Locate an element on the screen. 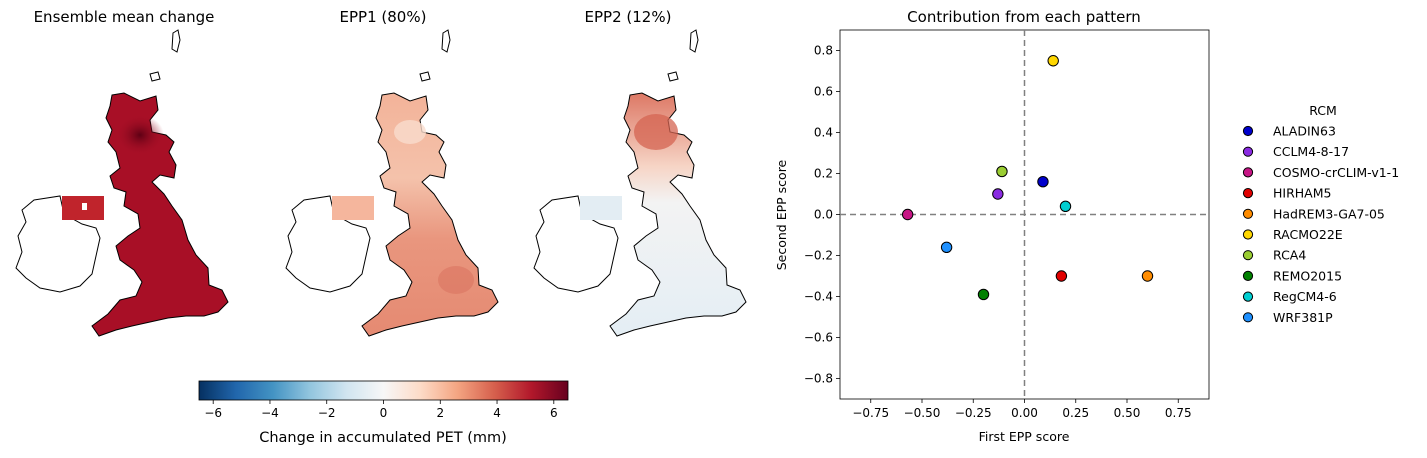 The width and height of the screenshot is (1427, 458). y-tick-label: −0.6 is located at coordinates (818, 338).